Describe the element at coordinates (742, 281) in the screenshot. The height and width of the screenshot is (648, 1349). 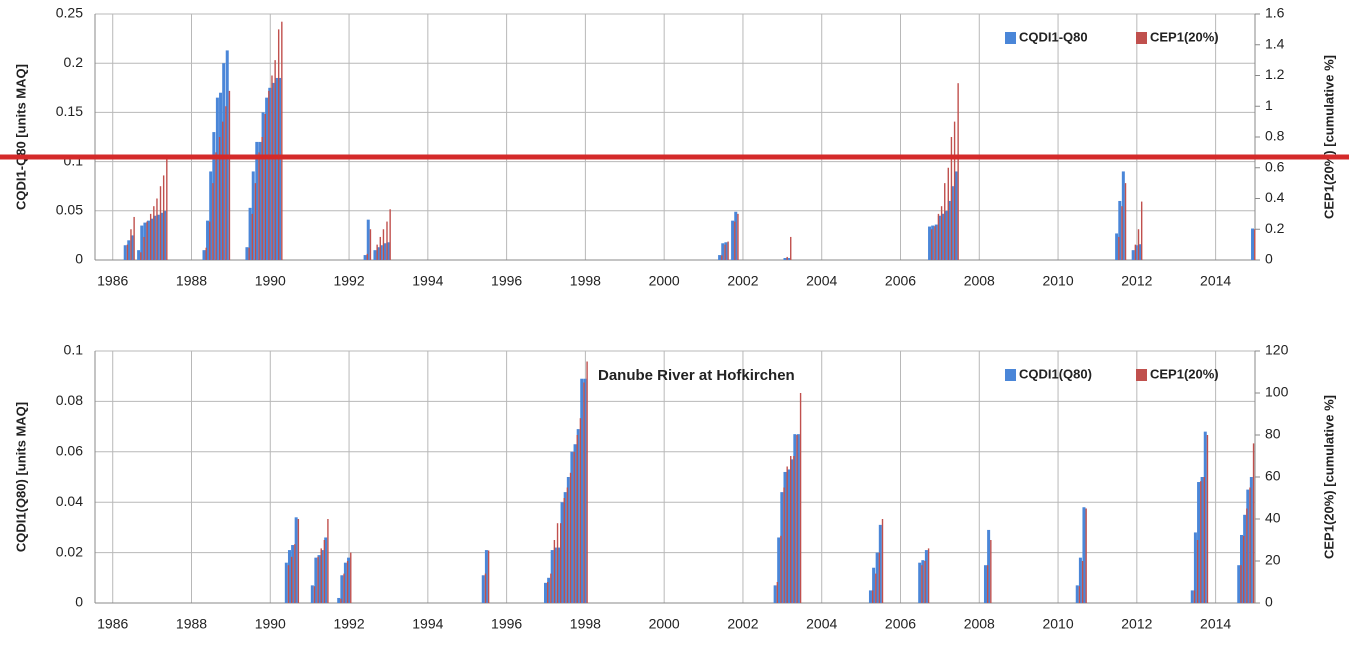
I see `x-tick-label: 2002` at that location.